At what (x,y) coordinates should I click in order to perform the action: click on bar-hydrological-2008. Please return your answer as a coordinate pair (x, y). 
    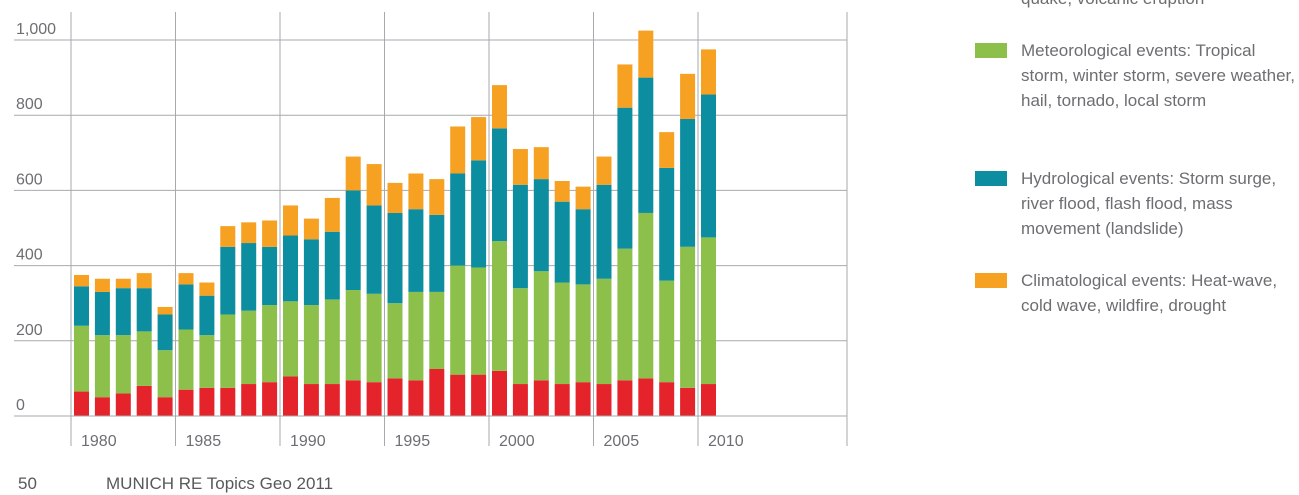
    Looking at the image, I should click on (667, 224).